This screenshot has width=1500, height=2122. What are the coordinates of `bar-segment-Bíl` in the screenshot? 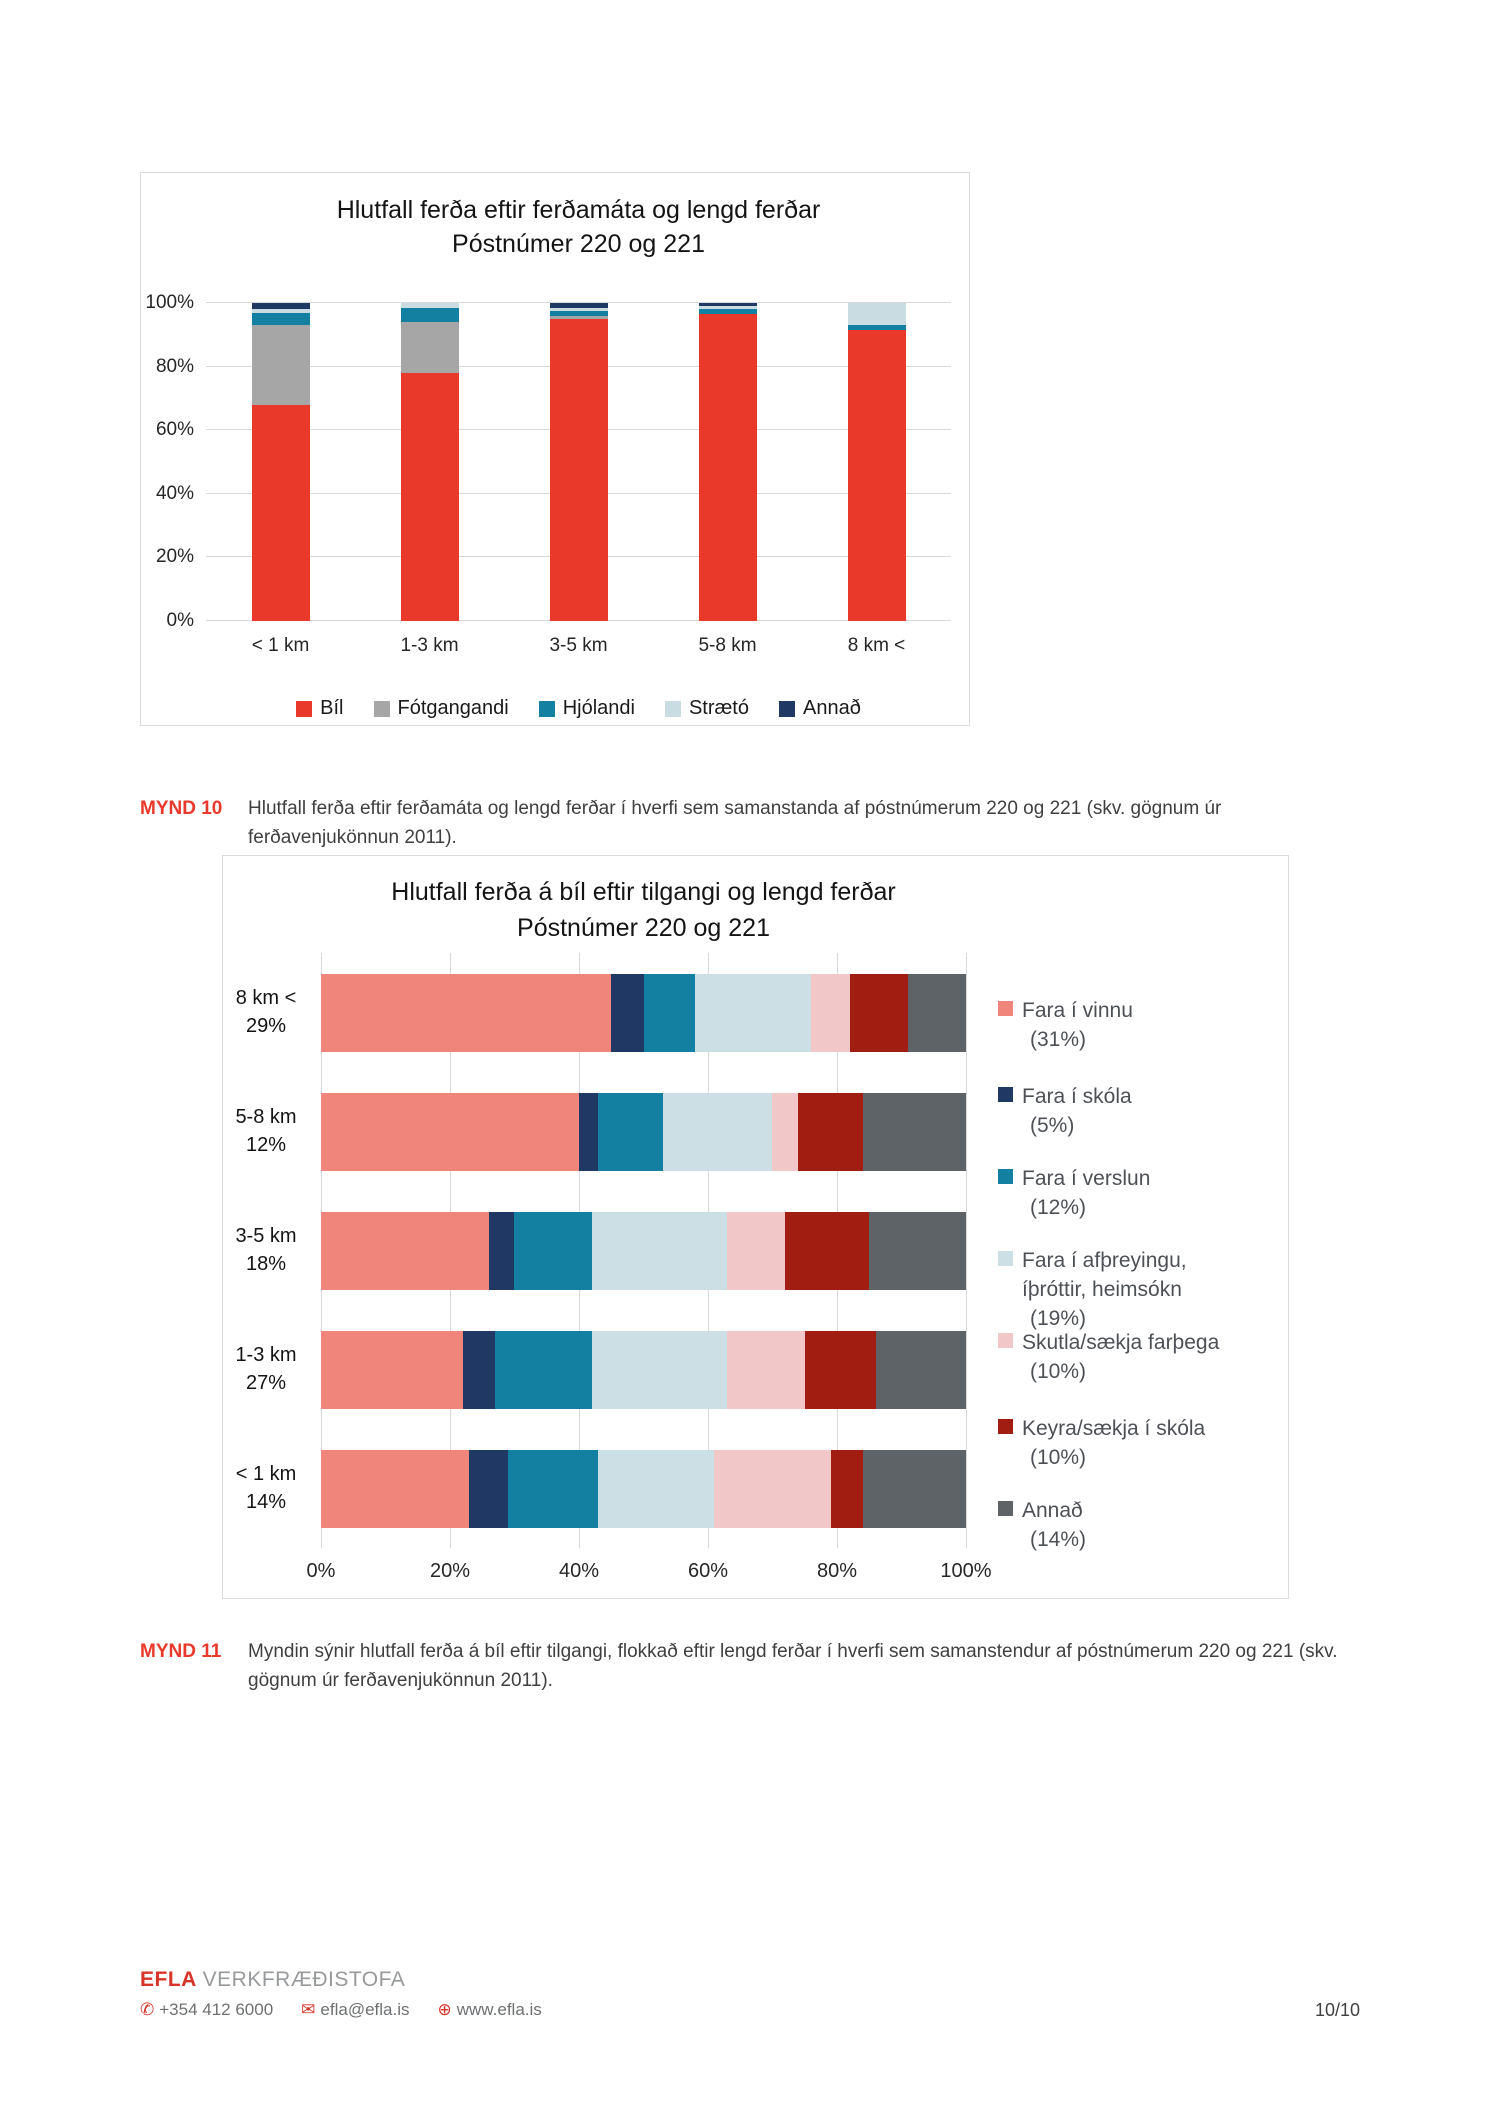 It's located at (280, 512).